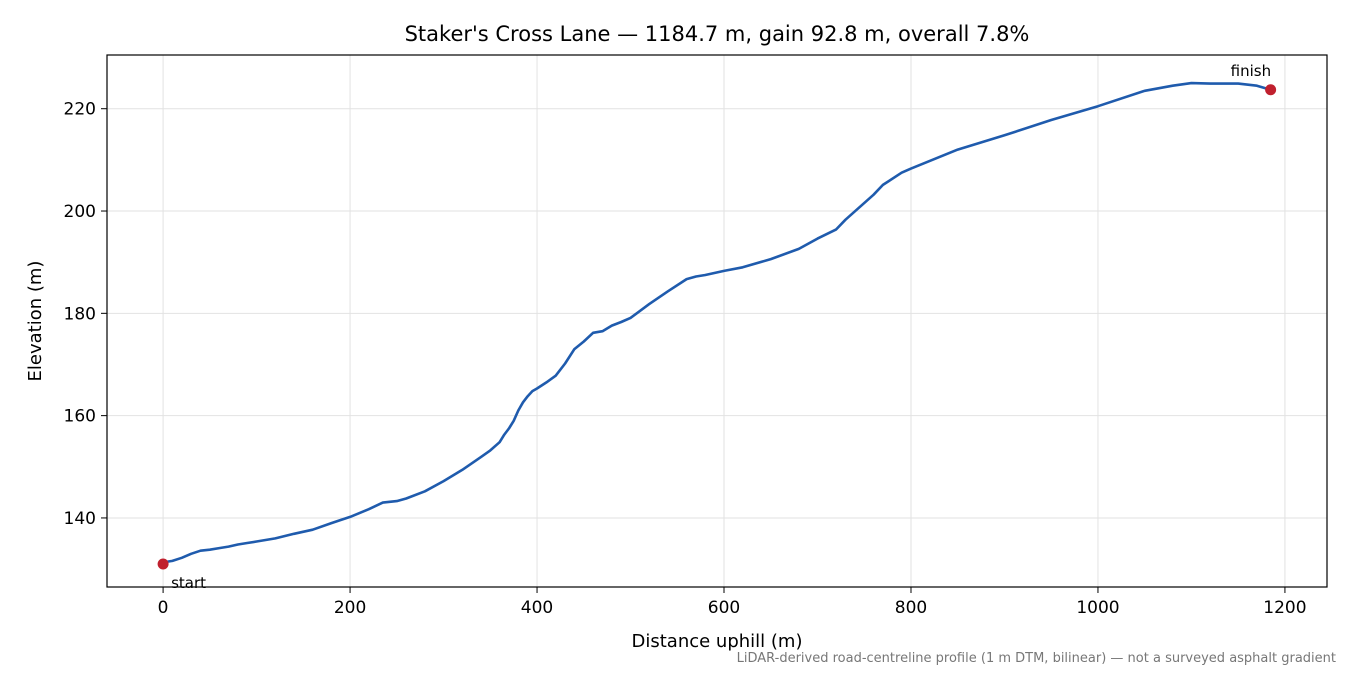 This screenshot has height=675, width=1350. Describe the element at coordinates (537, 608) in the screenshot. I see `x-tick-label: 400` at that location.